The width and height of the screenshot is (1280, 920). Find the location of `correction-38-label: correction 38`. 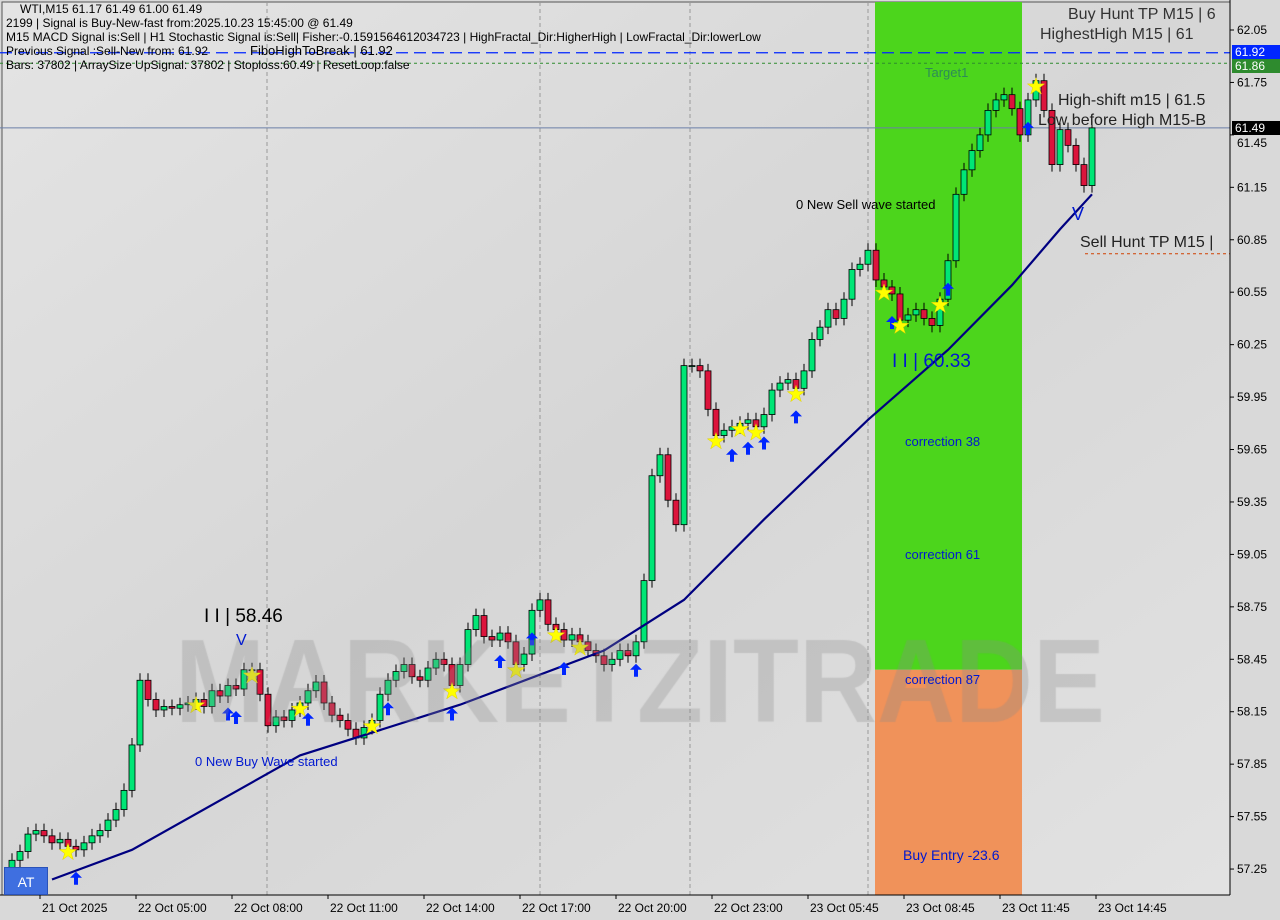

correction-38-label: correction 38 is located at coordinates (943, 441).